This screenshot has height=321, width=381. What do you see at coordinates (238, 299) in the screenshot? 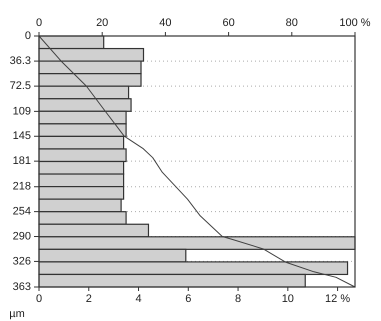
I see `x-tick-label: 8` at bounding box center [238, 299].